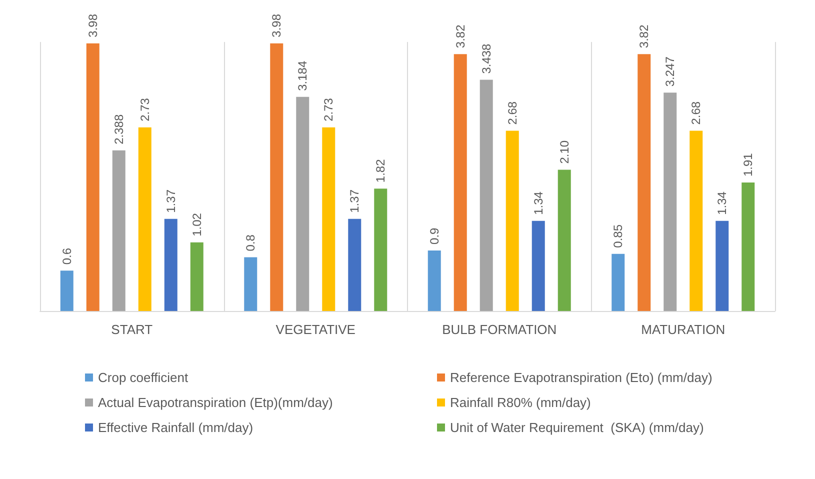 Image resolution: width=815 pixels, height=479 pixels. What do you see at coordinates (176, 427) in the screenshot?
I see `legend-label: Effective Rainfall (mm/day)` at bounding box center [176, 427].